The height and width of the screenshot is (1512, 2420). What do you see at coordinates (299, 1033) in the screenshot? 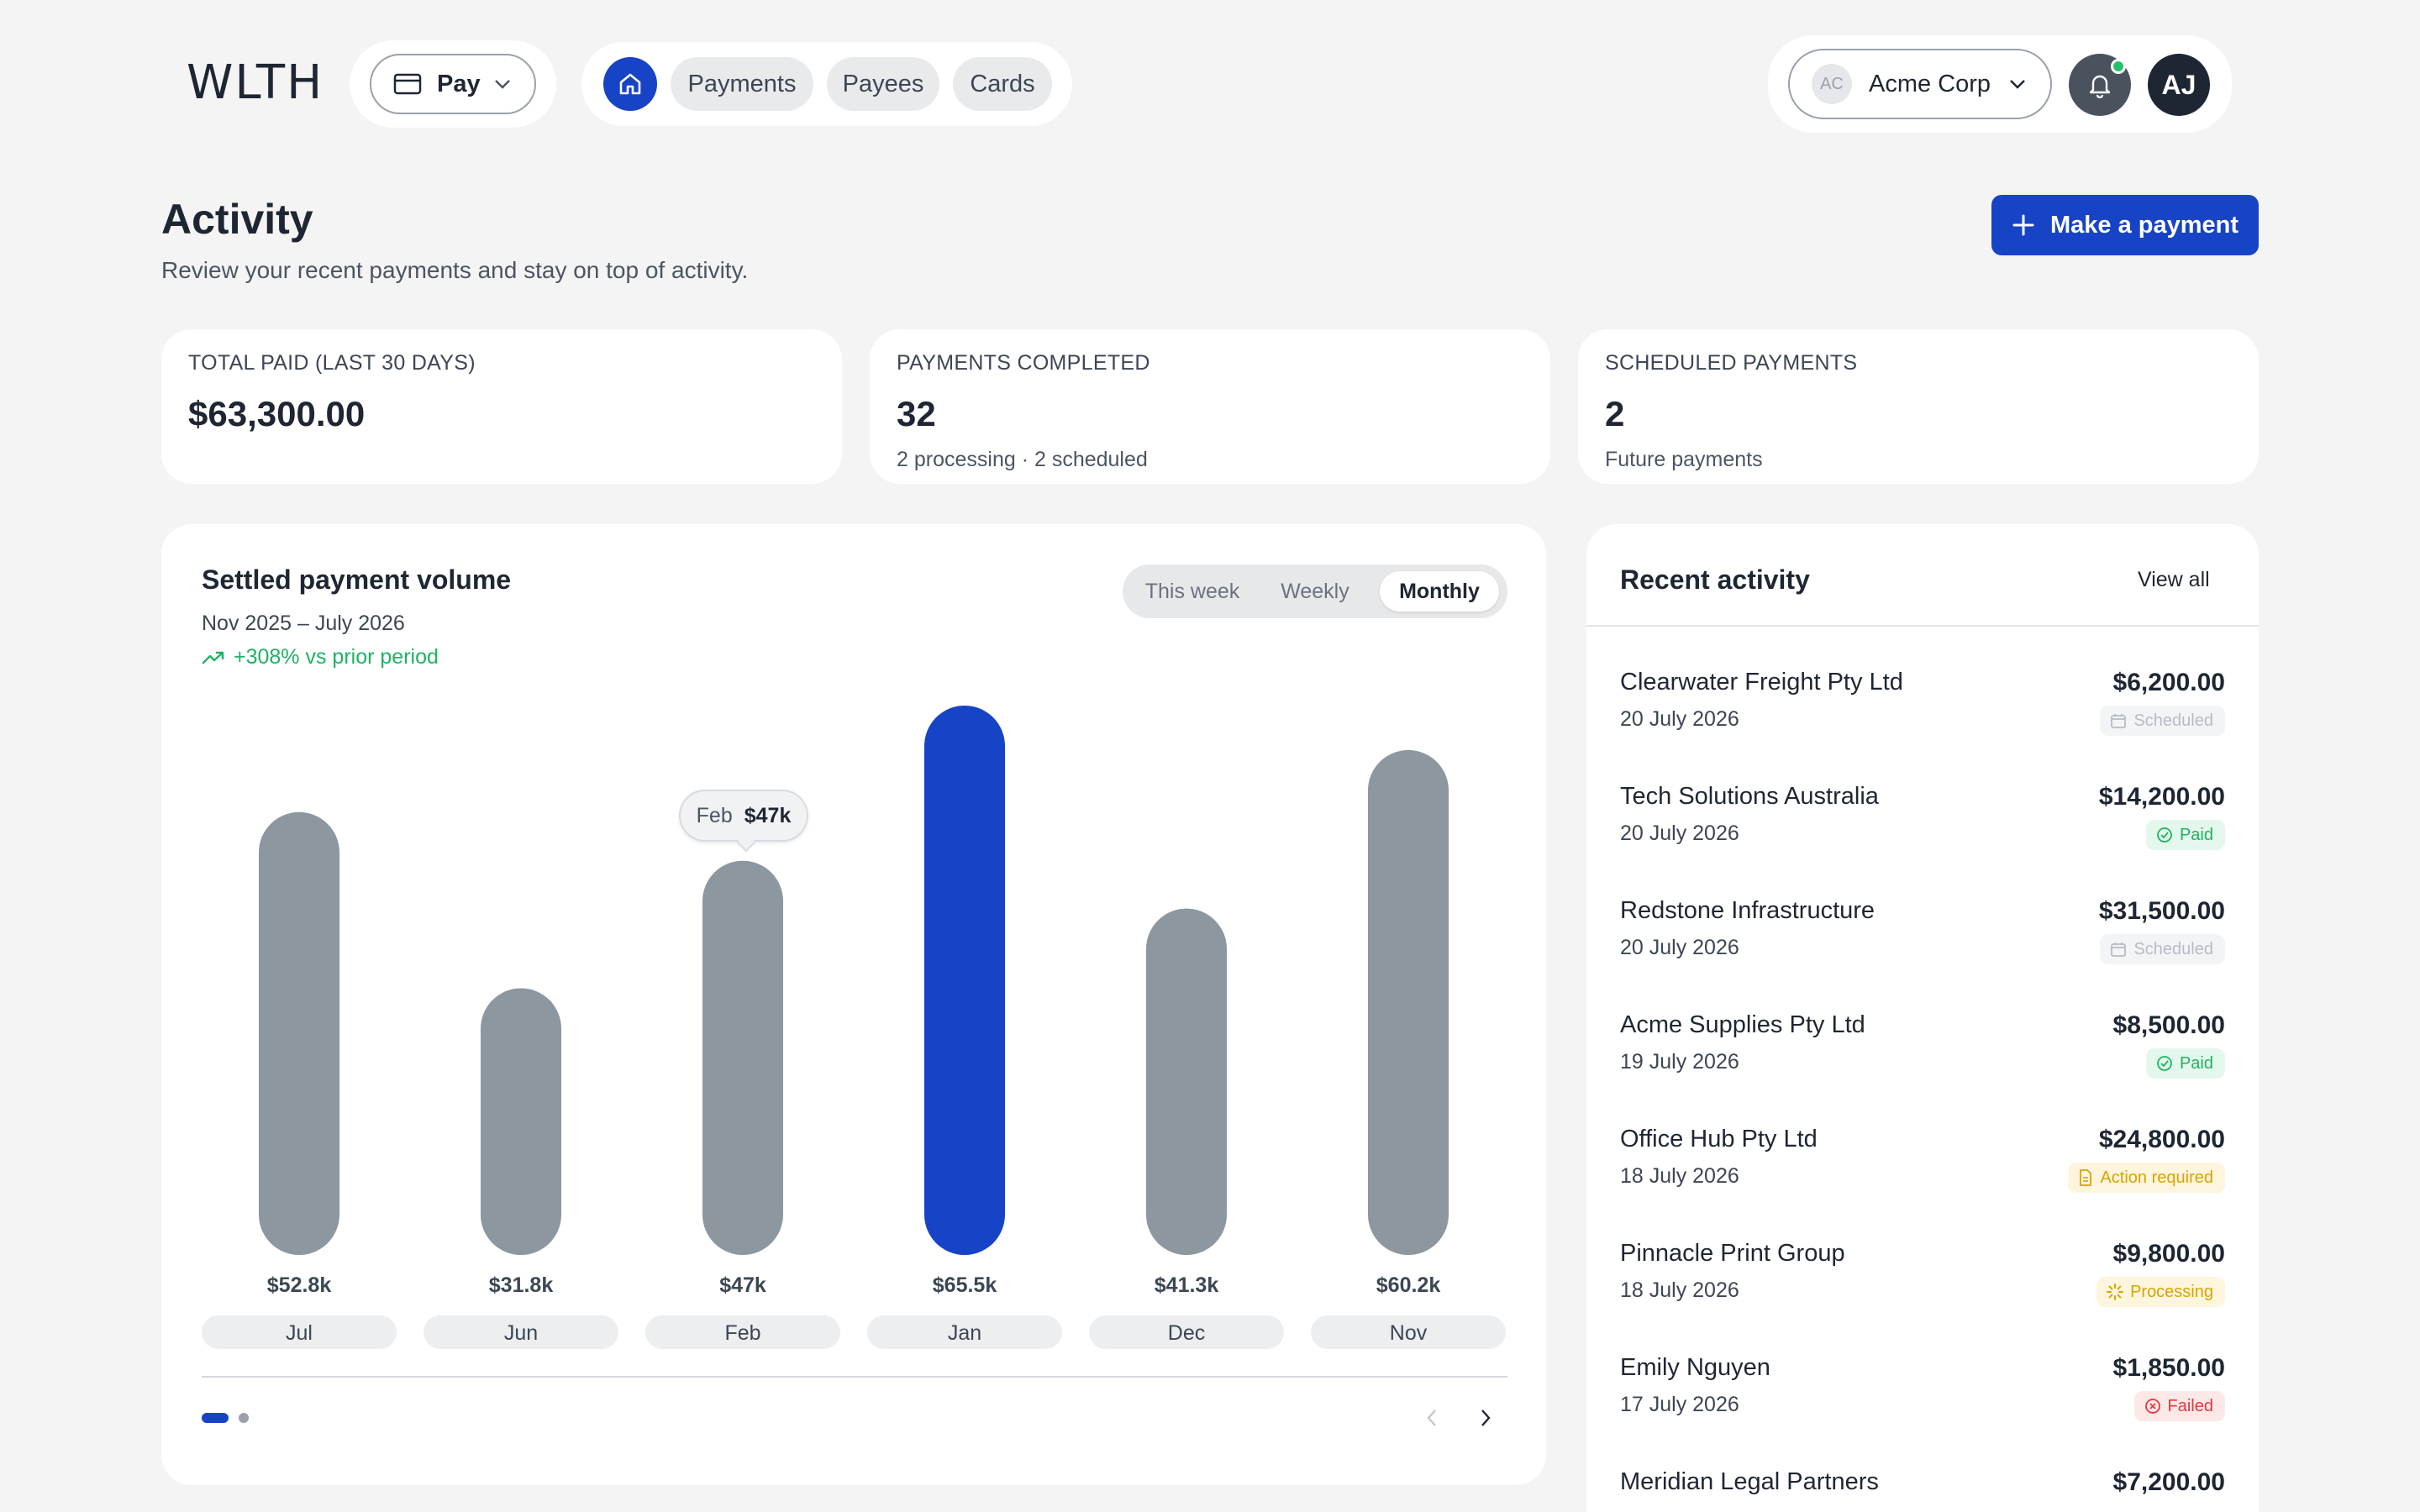
I see `bar-jul` at bounding box center [299, 1033].